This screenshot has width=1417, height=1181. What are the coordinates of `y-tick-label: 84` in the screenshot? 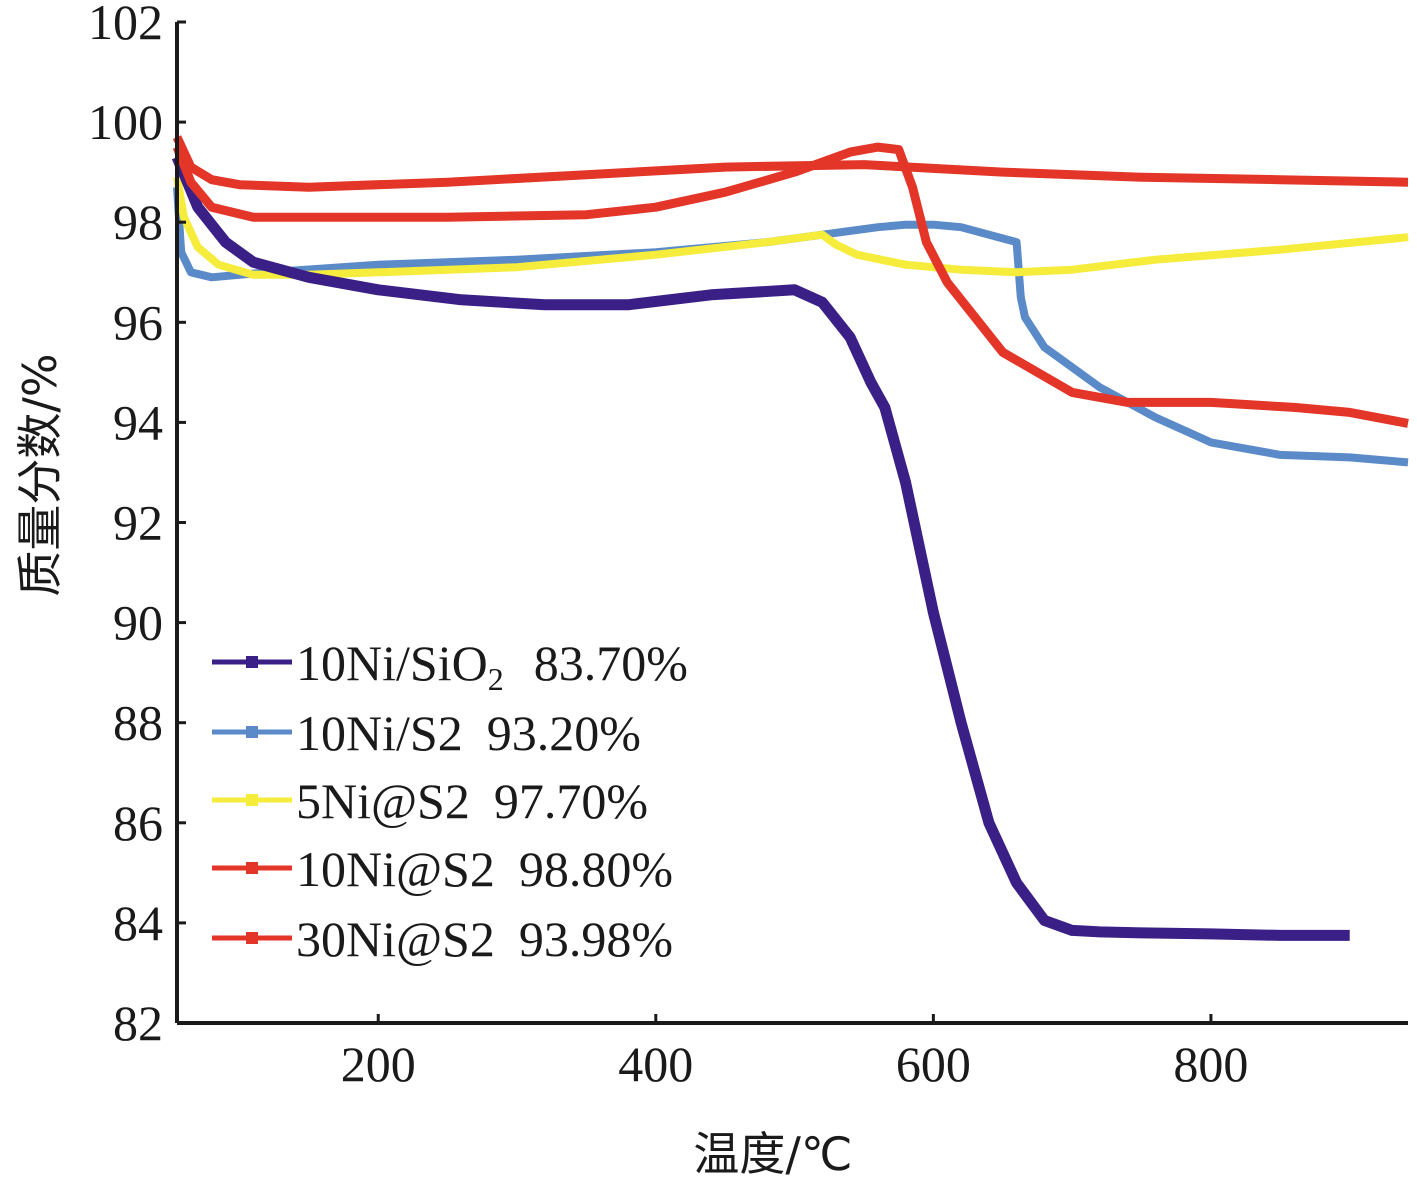 It's located at (138, 923).